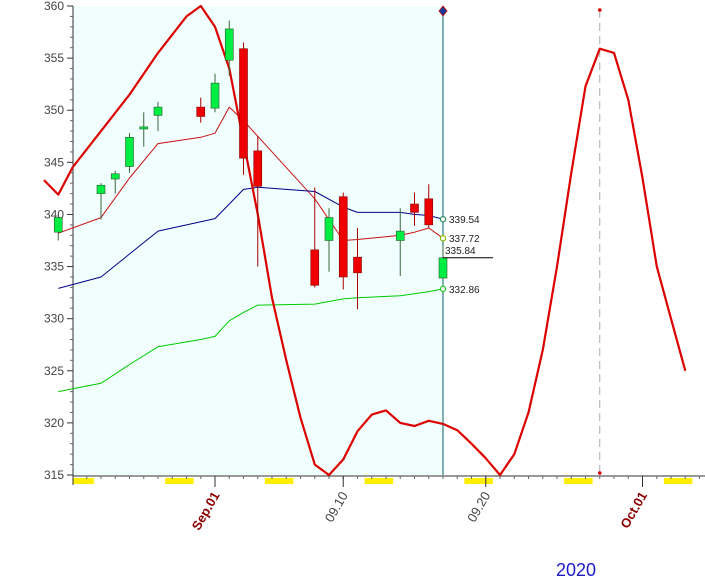 The image size is (705, 582). Describe the element at coordinates (460, 251) in the screenshot. I see `last-close-readout: 335.84` at that location.